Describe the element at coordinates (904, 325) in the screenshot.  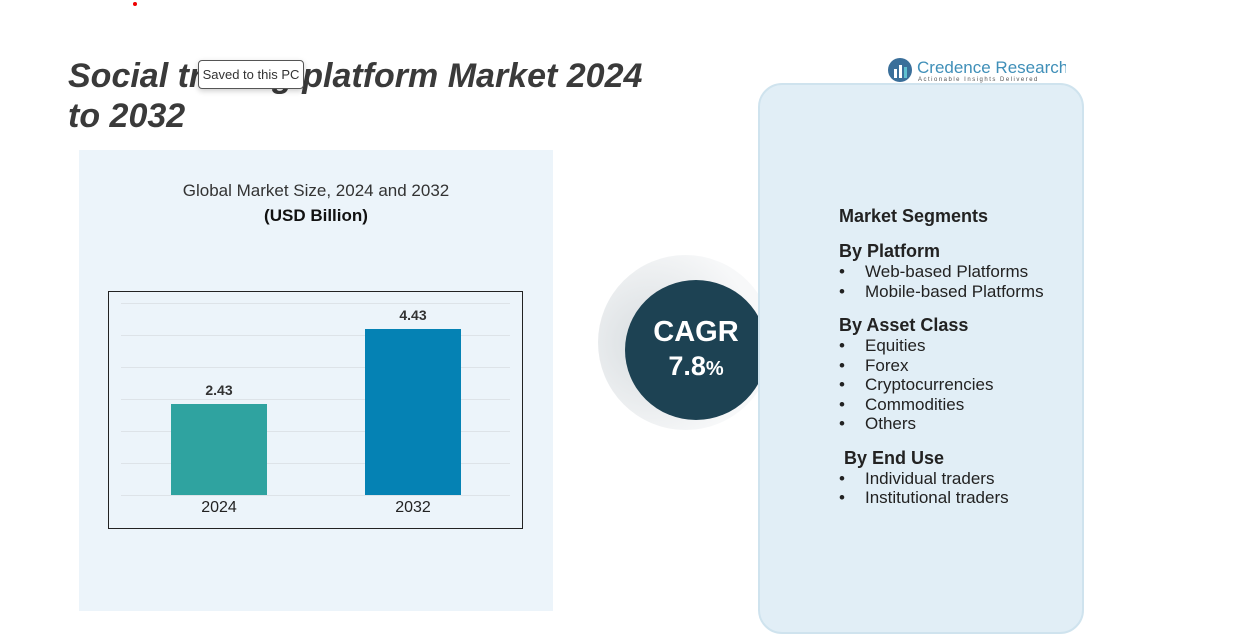
I see `segment-group-title: By Asset Class` at that location.